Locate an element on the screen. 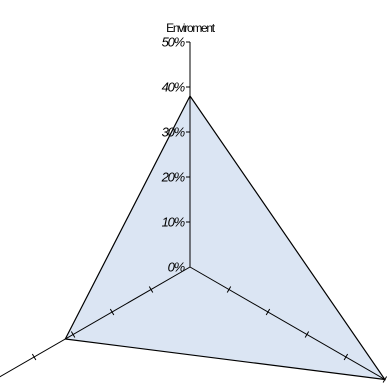 The height and width of the screenshot is (390, 388). tick-label-3: 30% is located at coordinates (173, 132).